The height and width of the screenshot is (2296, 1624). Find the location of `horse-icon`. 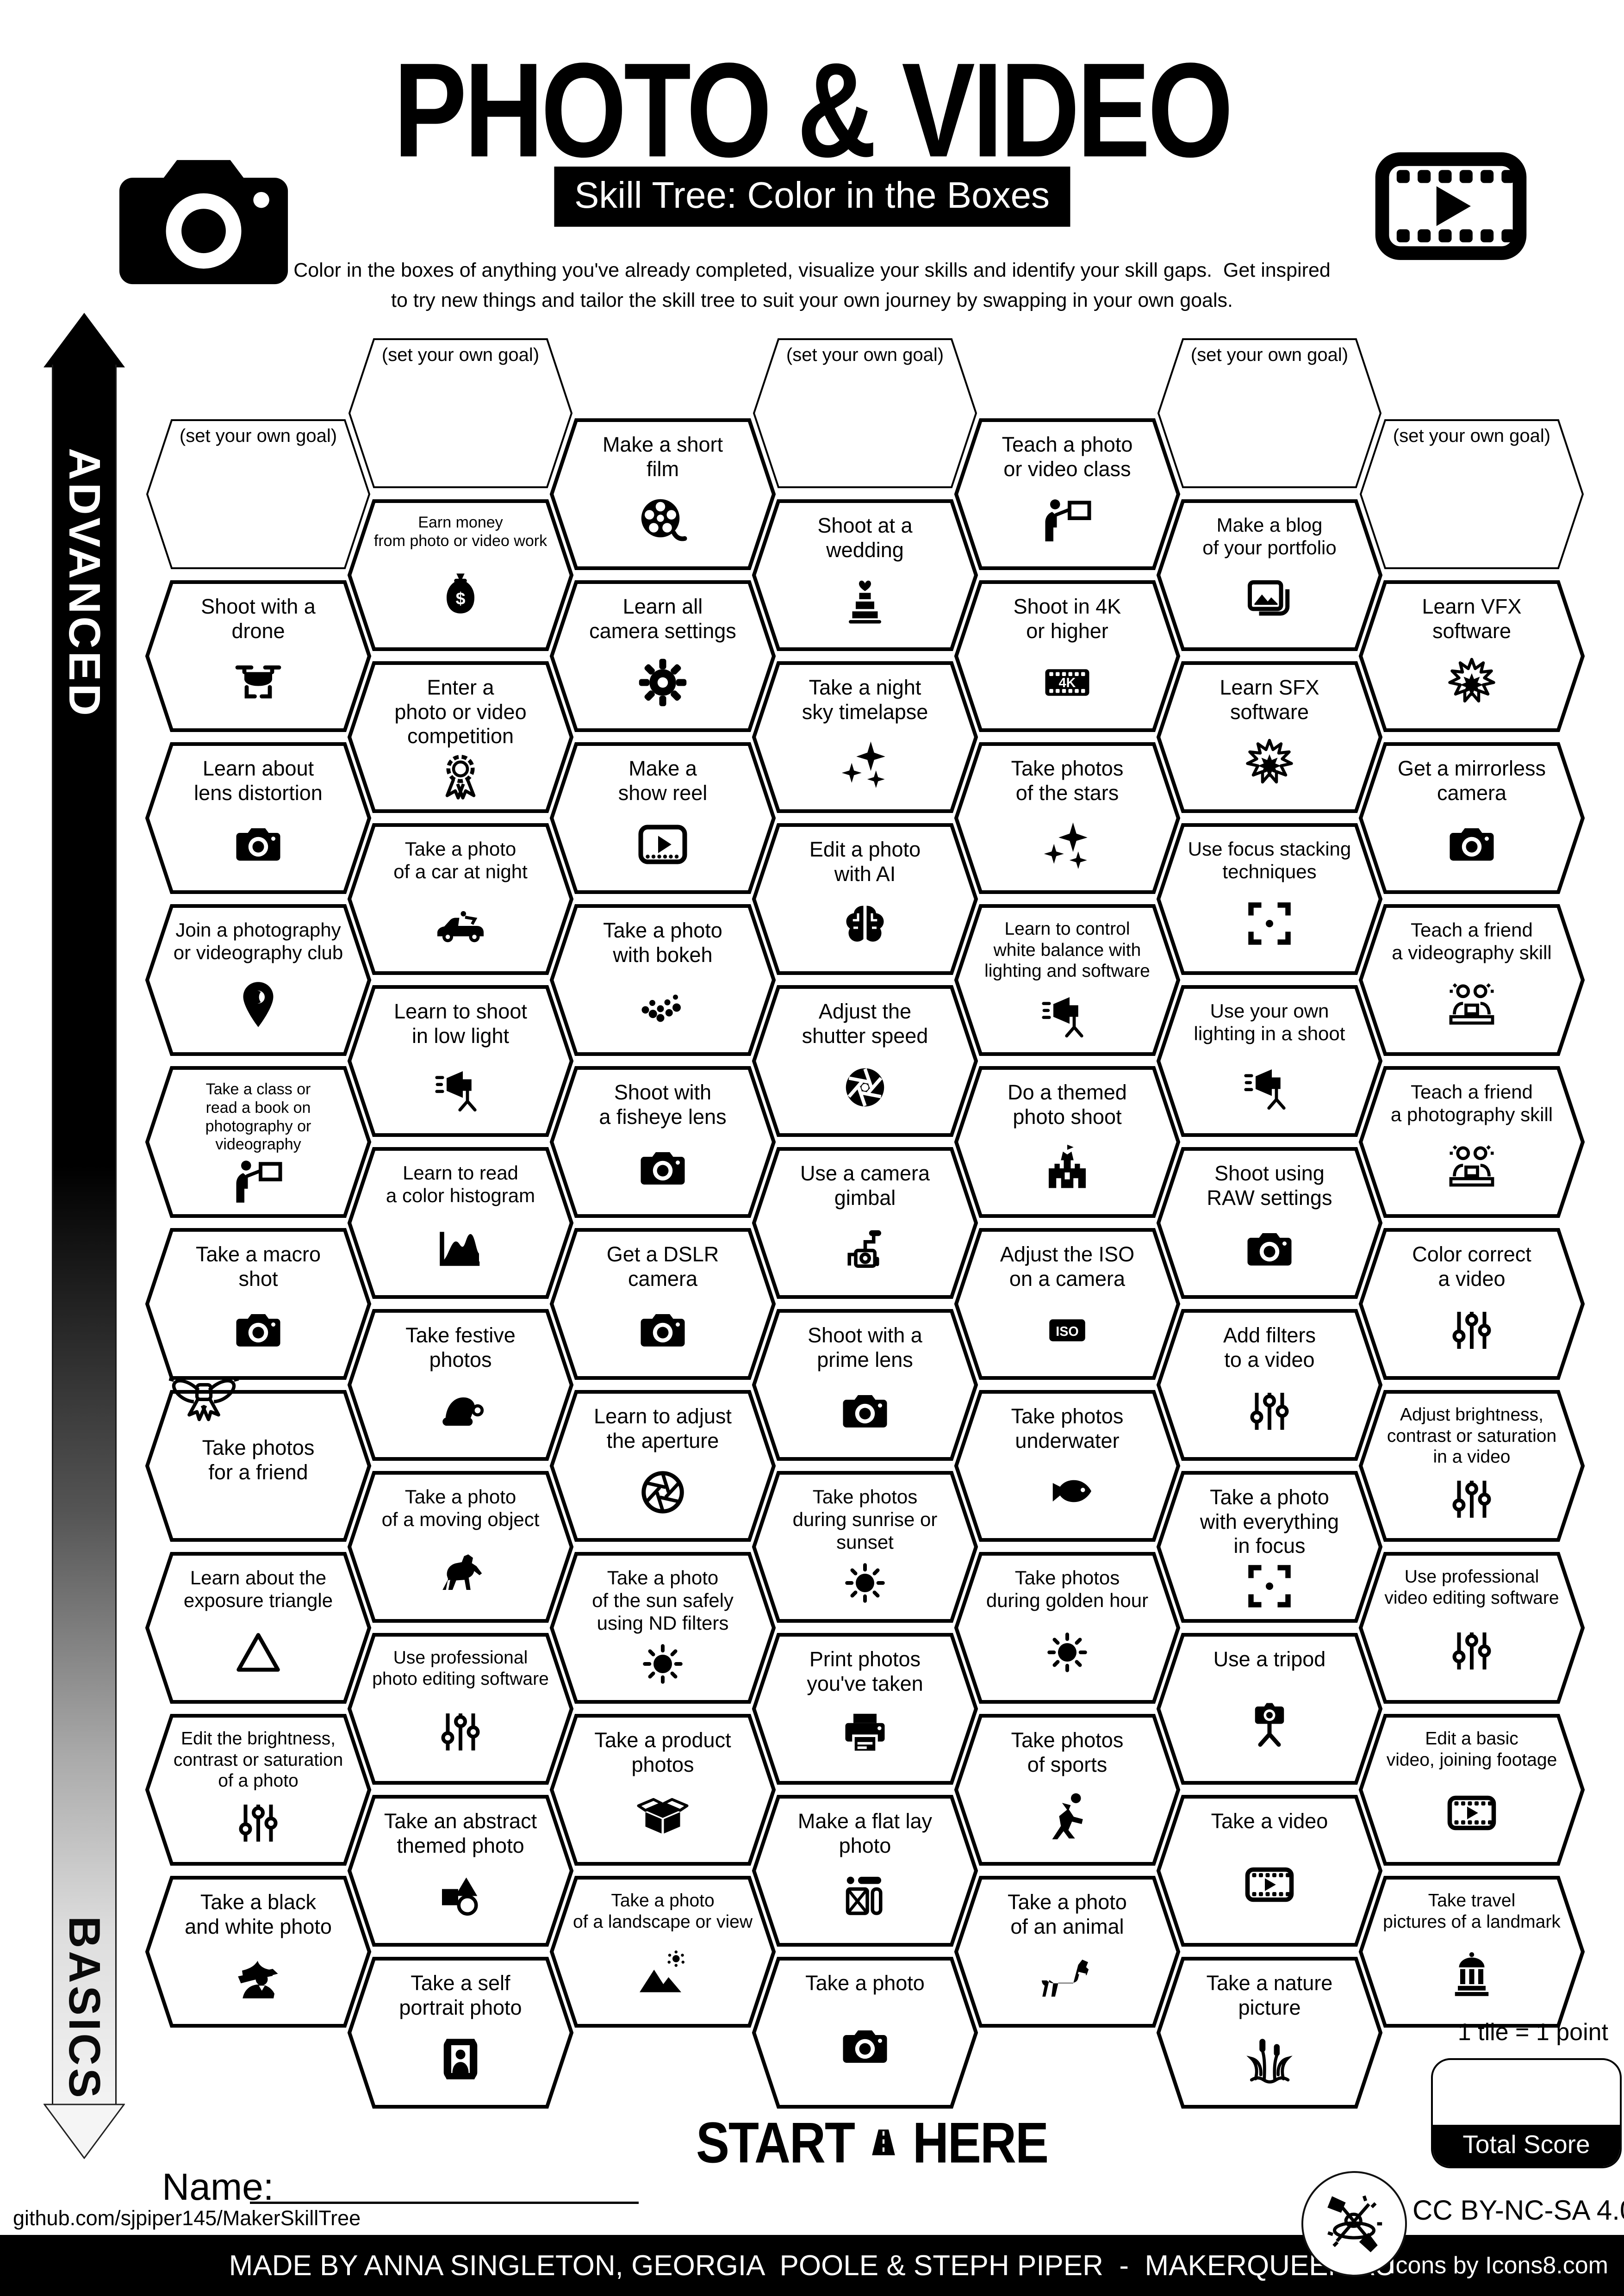

horse-icon is located at coordinates (460, 1572).